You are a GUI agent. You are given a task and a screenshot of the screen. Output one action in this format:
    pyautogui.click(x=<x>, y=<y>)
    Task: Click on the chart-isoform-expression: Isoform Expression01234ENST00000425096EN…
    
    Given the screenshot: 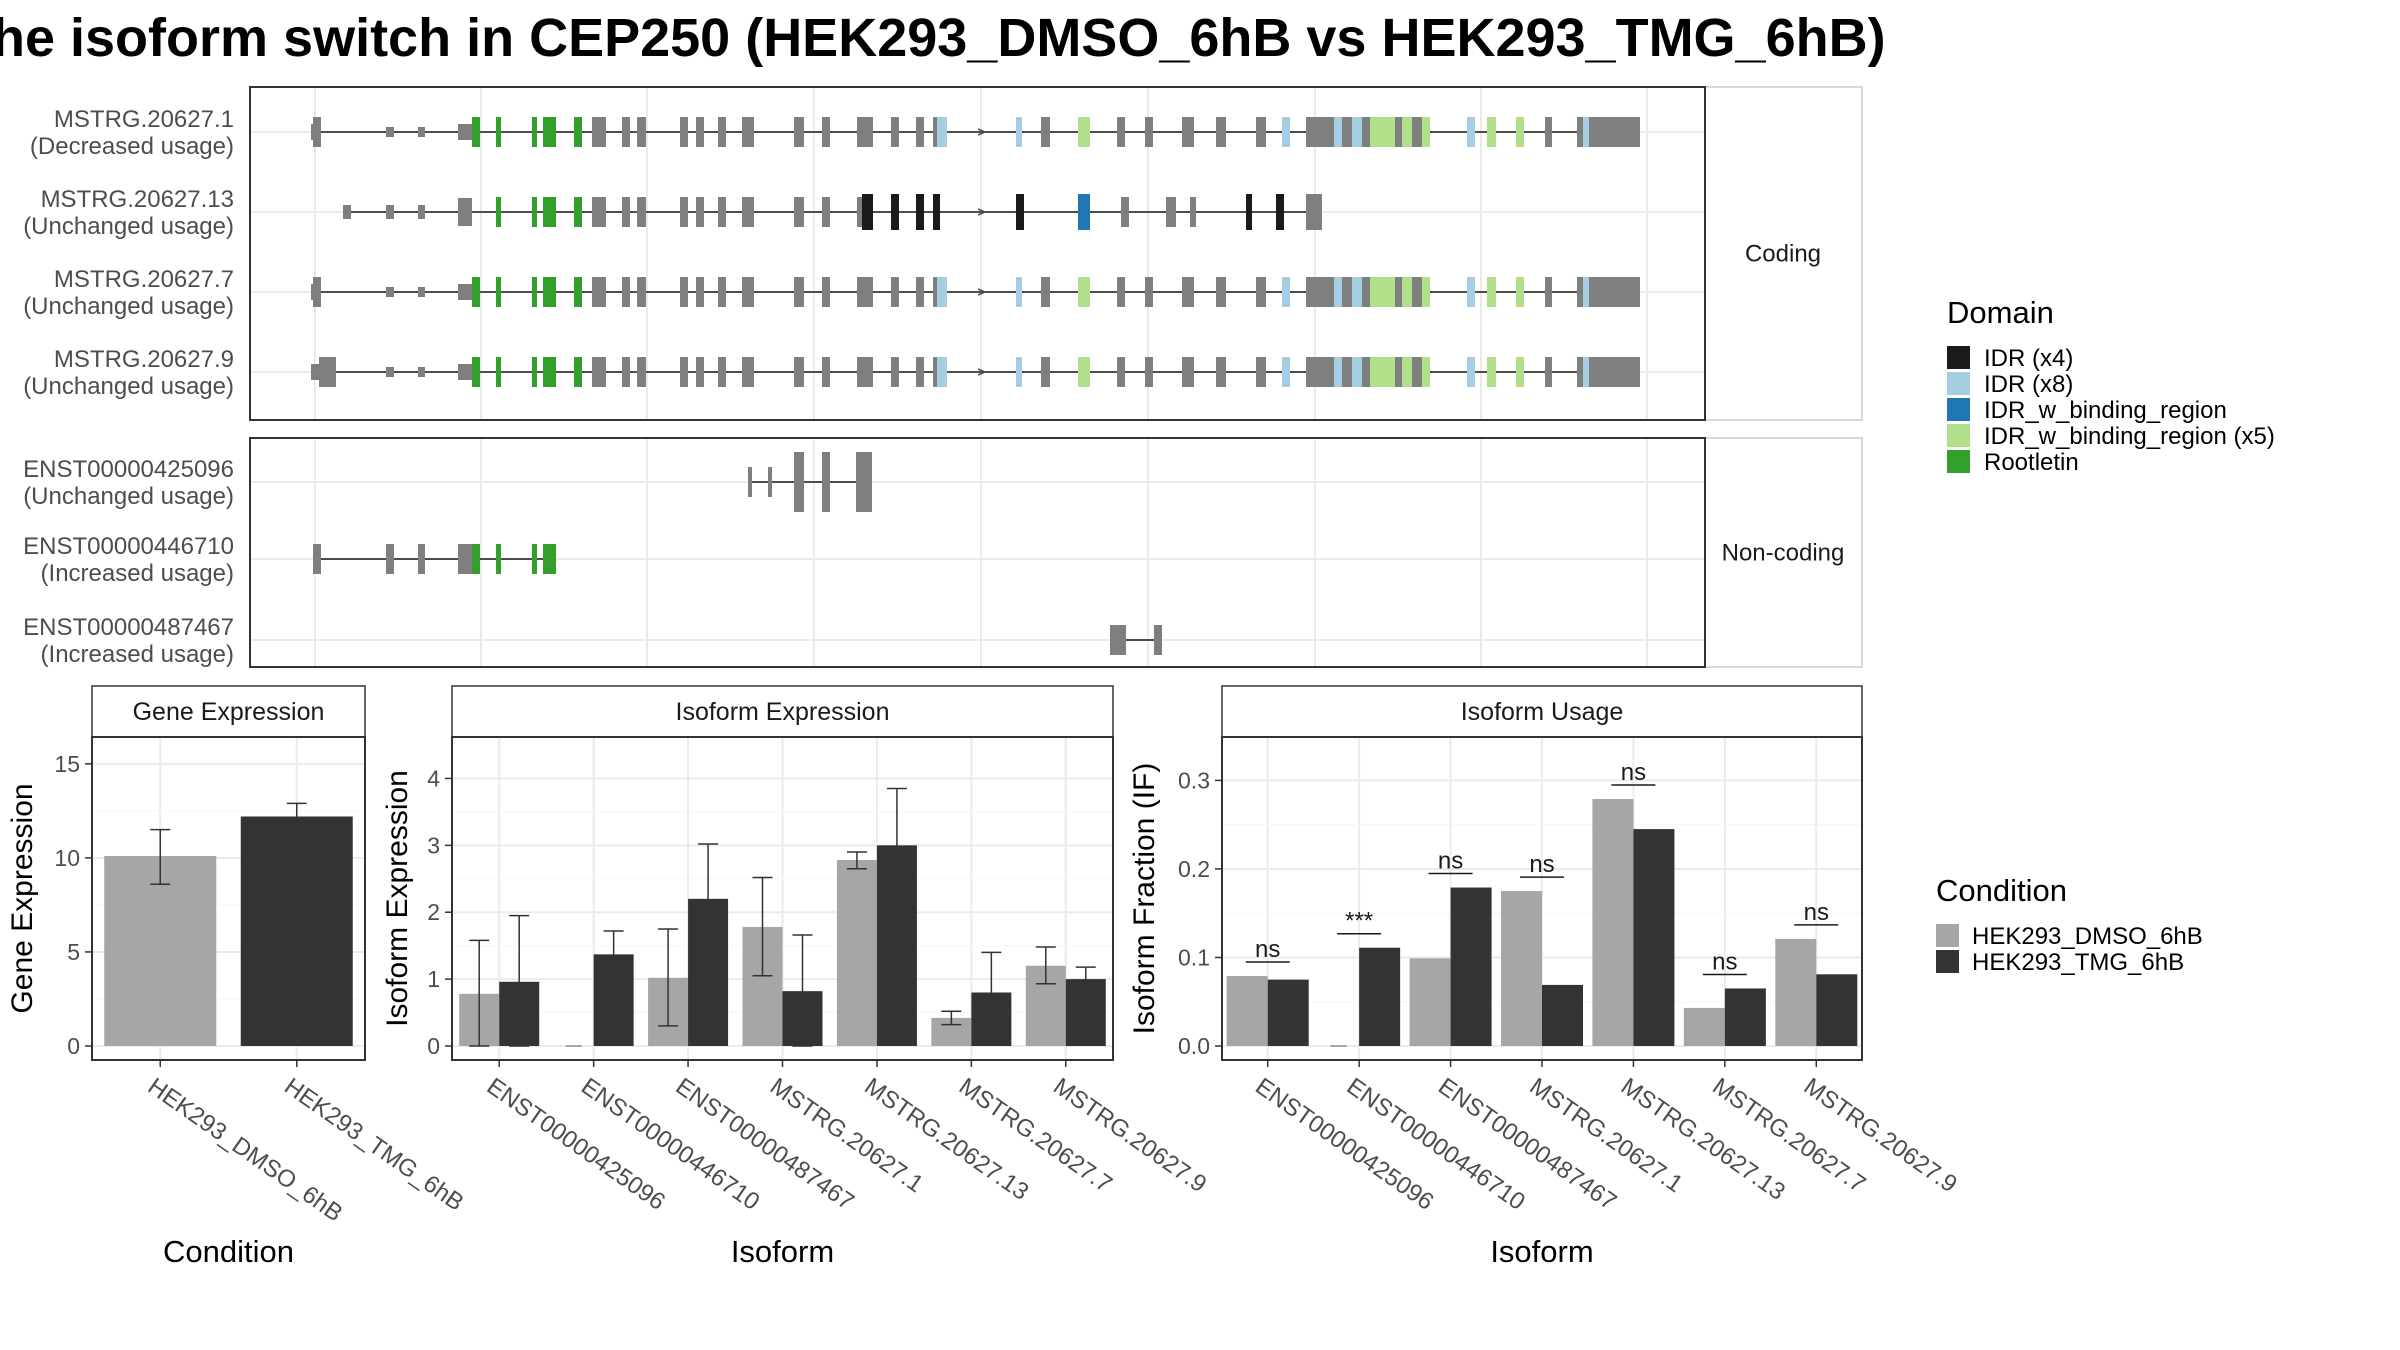 What is the action you would take?
    pyautogui.click(x=796, y=977)
    